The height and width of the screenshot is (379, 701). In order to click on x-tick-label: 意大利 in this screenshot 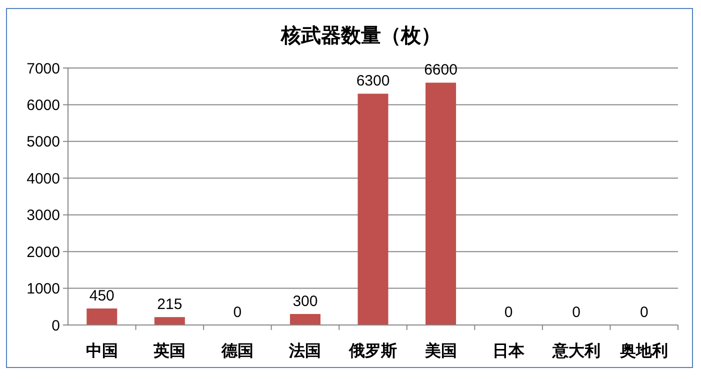, I will do `click(575, 351)`.